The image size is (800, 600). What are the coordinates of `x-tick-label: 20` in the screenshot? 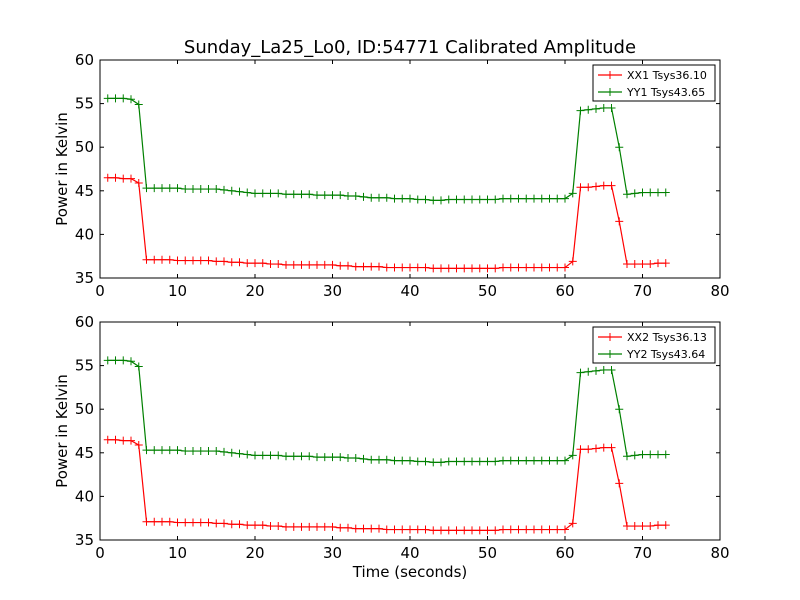 It's located at (254, 291).